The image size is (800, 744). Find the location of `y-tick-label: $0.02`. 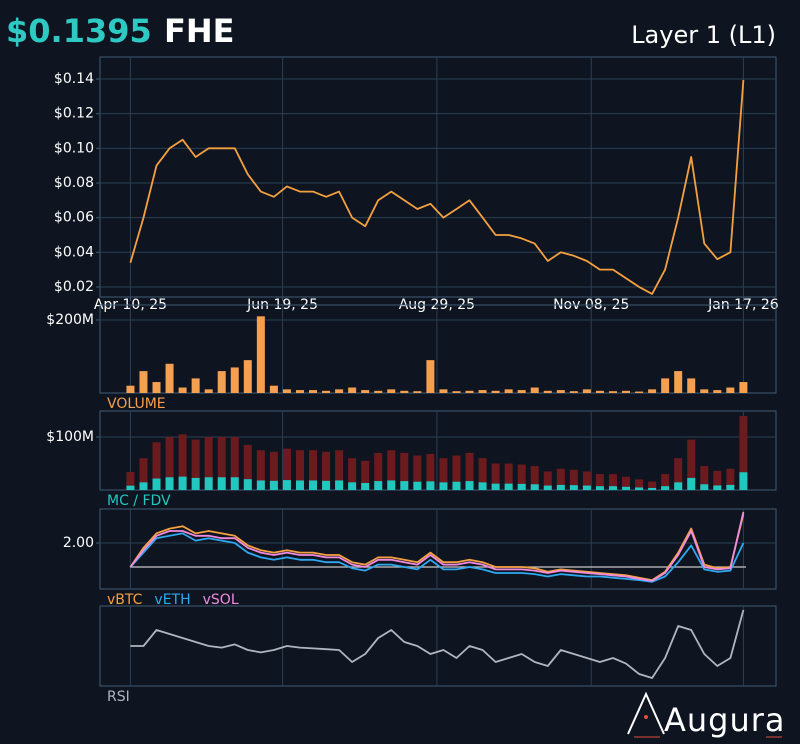

y-tick-label: $0.02 is located at coordinates (74, 287).